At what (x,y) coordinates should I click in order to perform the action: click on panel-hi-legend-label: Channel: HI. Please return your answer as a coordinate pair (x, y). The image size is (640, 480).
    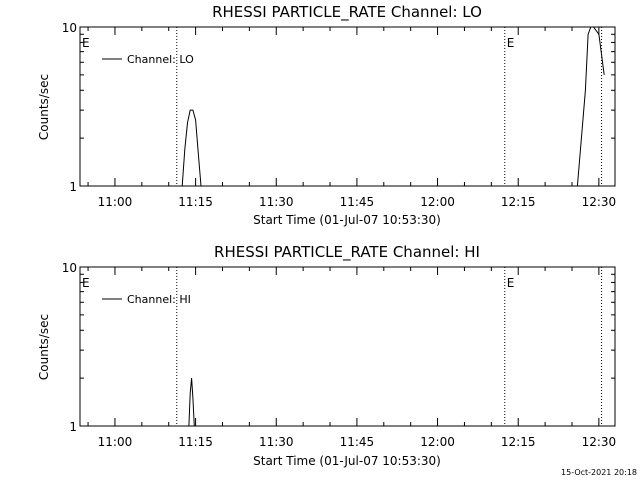
    Looking at the image, I should click on (159, 299).